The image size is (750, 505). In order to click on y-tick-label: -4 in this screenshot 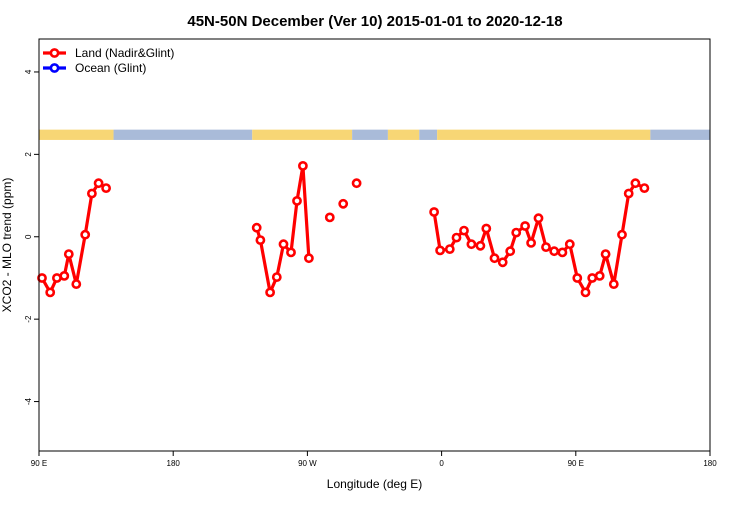, I will do `click(28, 401)`.